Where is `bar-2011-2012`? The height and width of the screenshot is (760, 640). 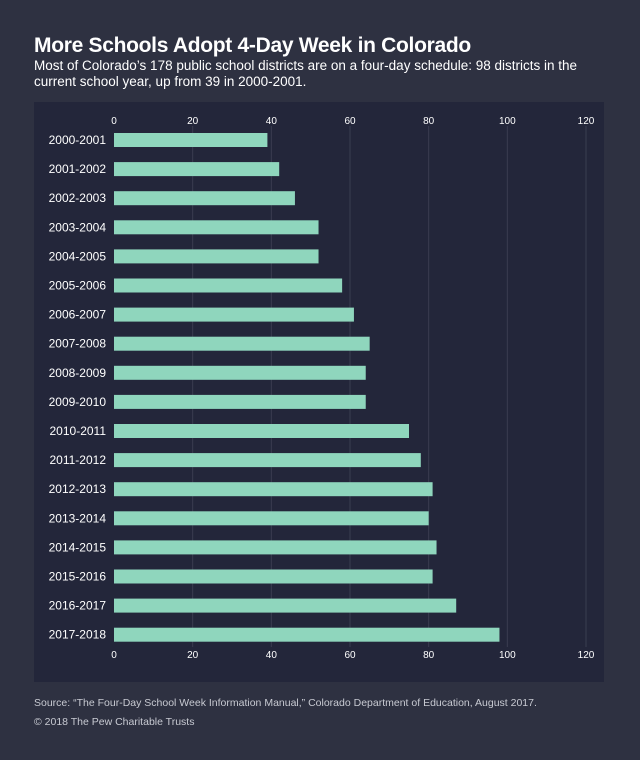 bar-2011-2012 is located at coordinates (267, 460).